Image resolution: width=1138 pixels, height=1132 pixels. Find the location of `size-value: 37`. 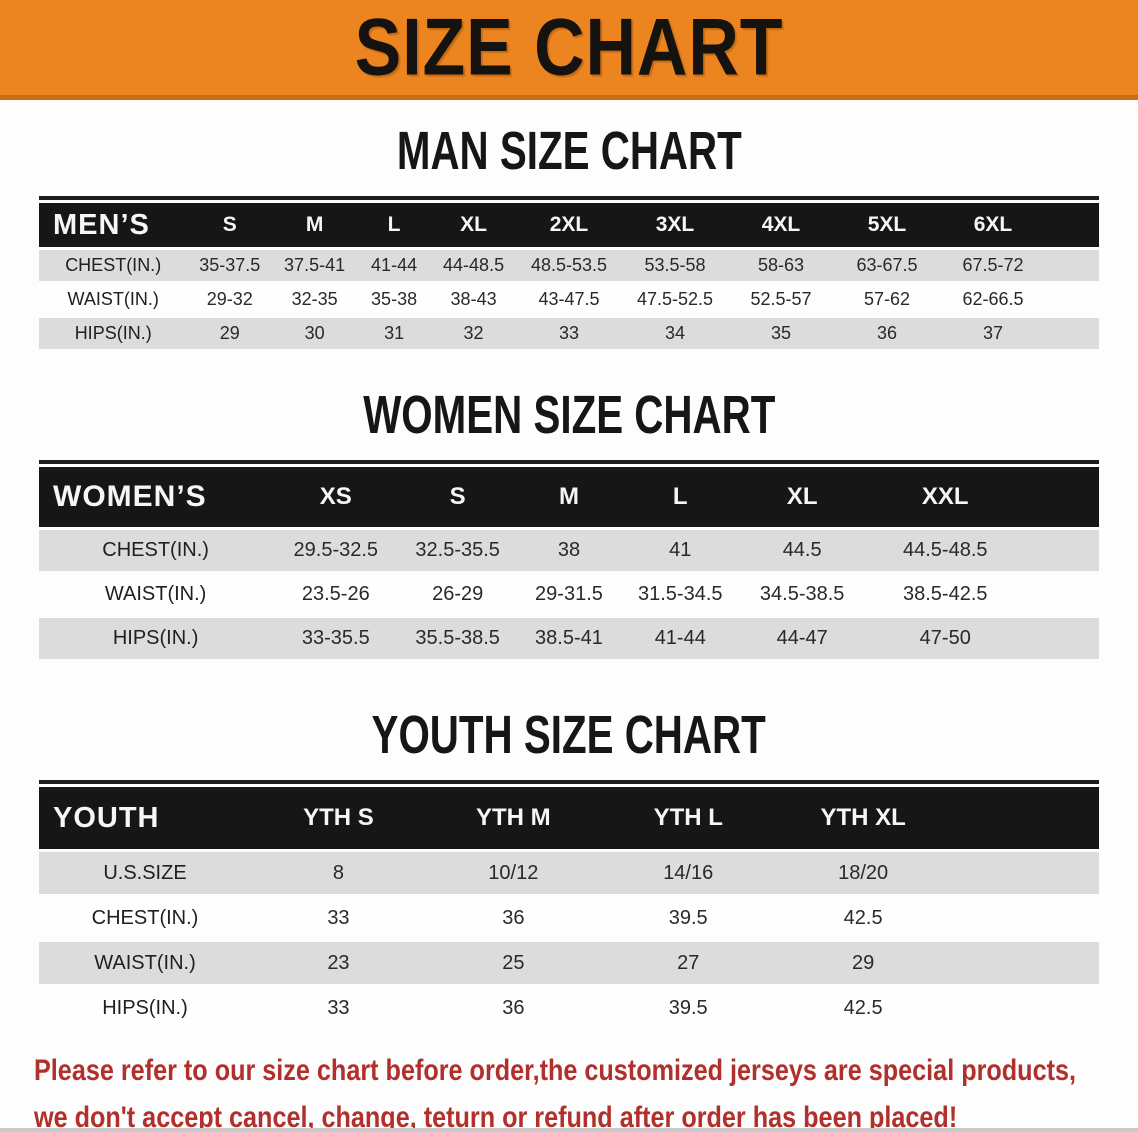

size-value: 37 is located at coordinates (992, 333).